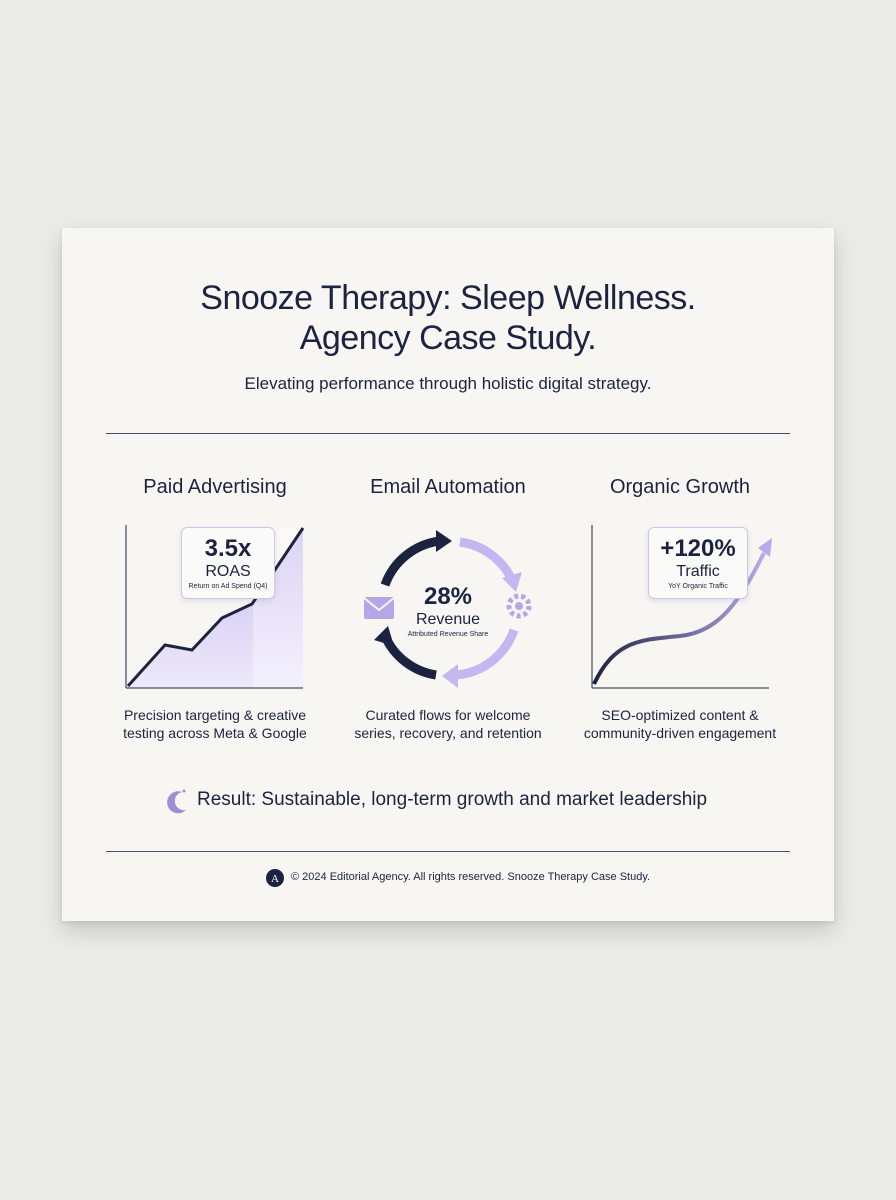 The width and height of the screenshot is (896, 1200). Describe the element at coordinates (448, 619) in the screenshot. I see `metric-label: Revenue` at that location.